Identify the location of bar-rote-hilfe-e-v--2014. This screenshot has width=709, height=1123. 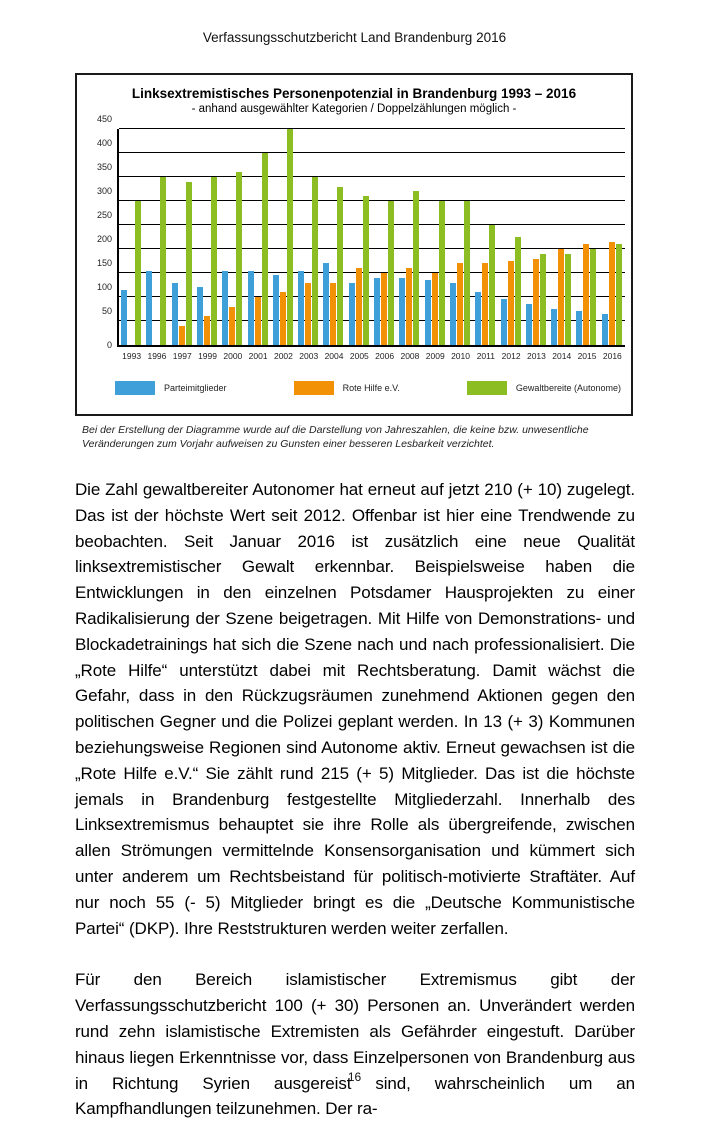
(561, 297).